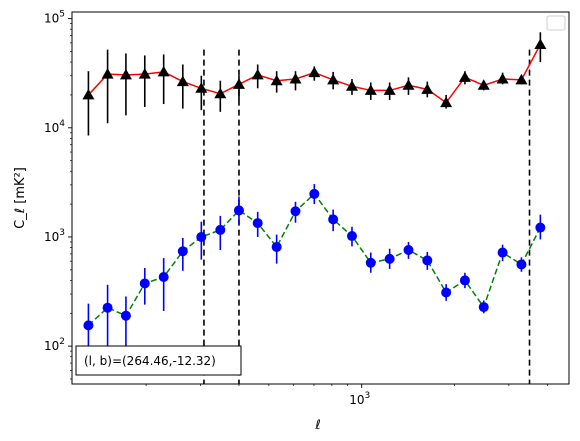 This screenshot has height=441, width=580. I want to click on legend-box, so click(556, 23).